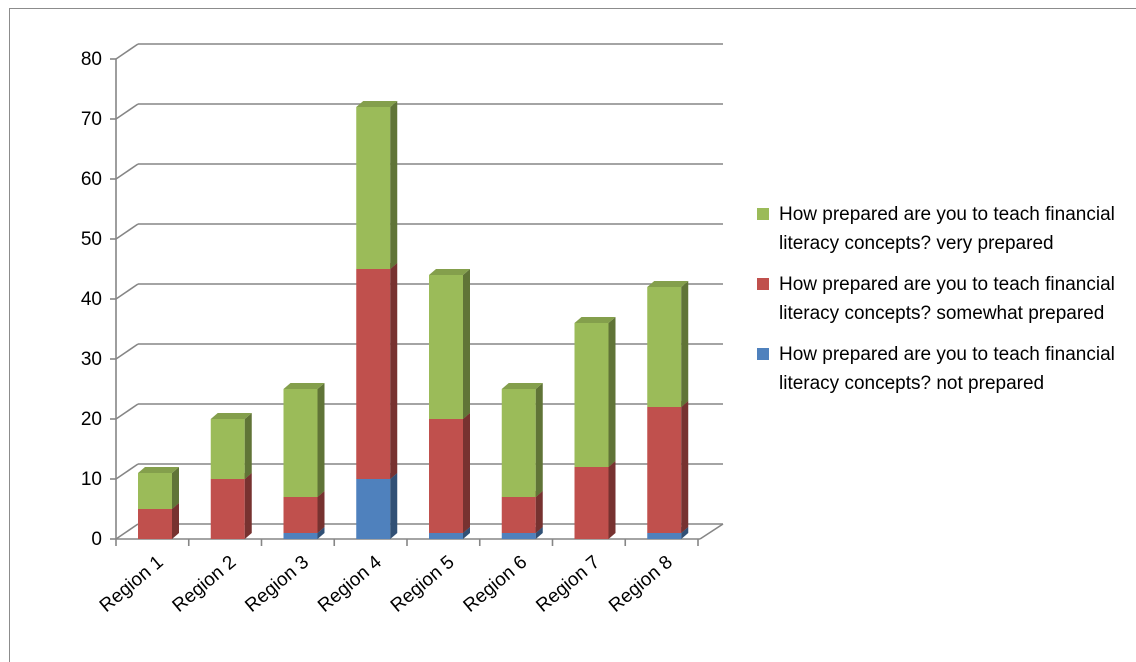  Describe the element at coordinates (132, 584) in the screenshot. I see `x-tick-label: Region 1` at that location.